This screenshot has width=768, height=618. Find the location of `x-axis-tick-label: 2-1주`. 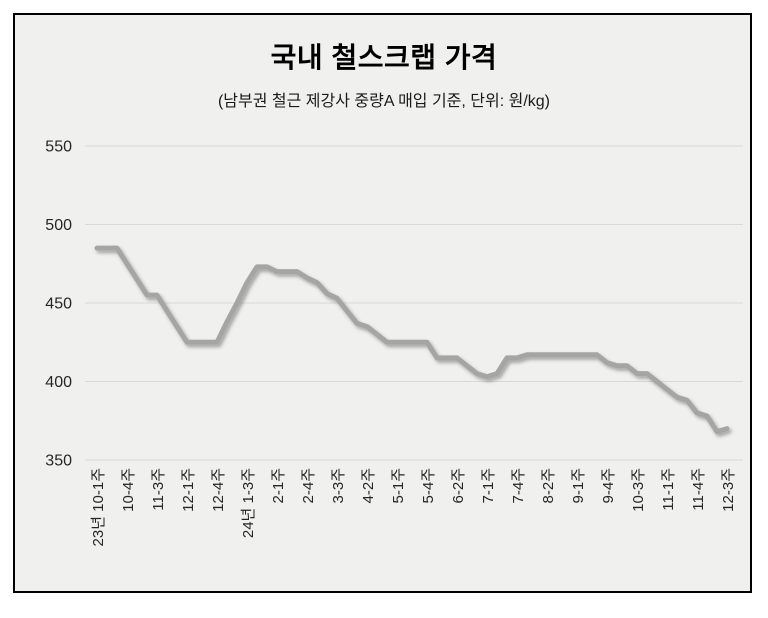

x-axis-tick-label: 2-1주 is located at coordinates (278, 485).